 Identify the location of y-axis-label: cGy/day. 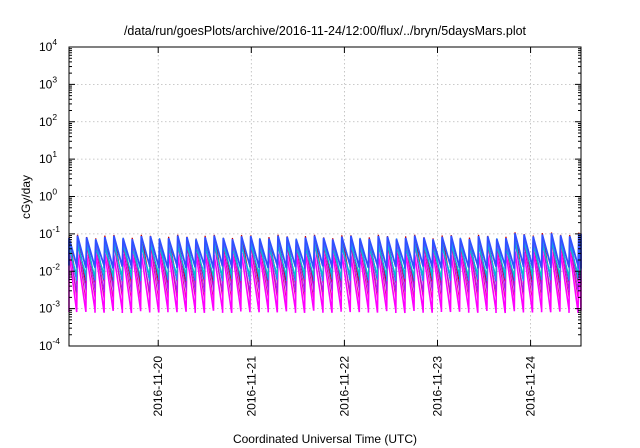
(26, 197).